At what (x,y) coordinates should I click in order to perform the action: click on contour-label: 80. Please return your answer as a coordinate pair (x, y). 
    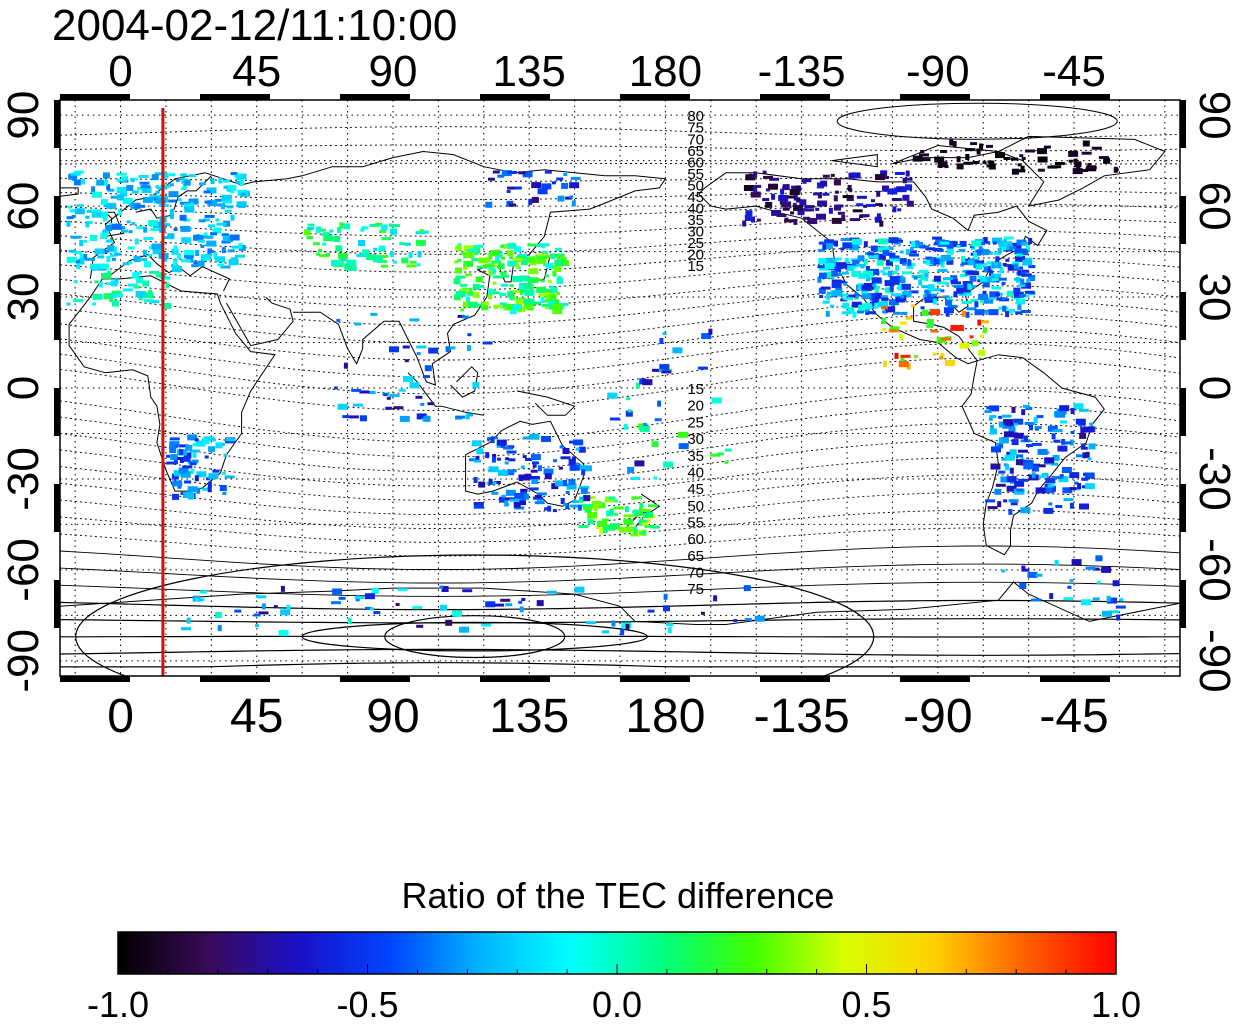
    Looking at the image, I should click on (695, 116).